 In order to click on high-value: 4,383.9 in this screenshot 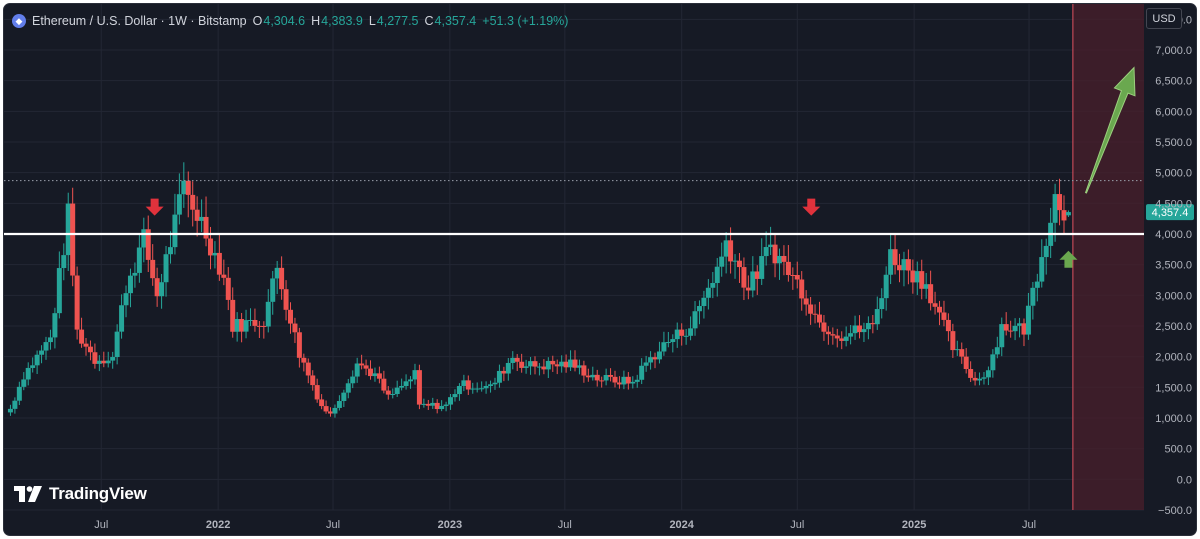, I will do `click(342, 21)`.